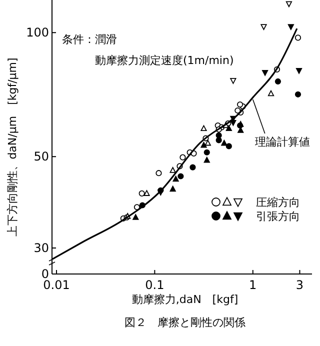 The width and height of the screenshot is (320, 346). Describe the element at coordinates (185, 322) in the screenshot. I see `text: 図２ 摩擦と剛性の関係` at that location.